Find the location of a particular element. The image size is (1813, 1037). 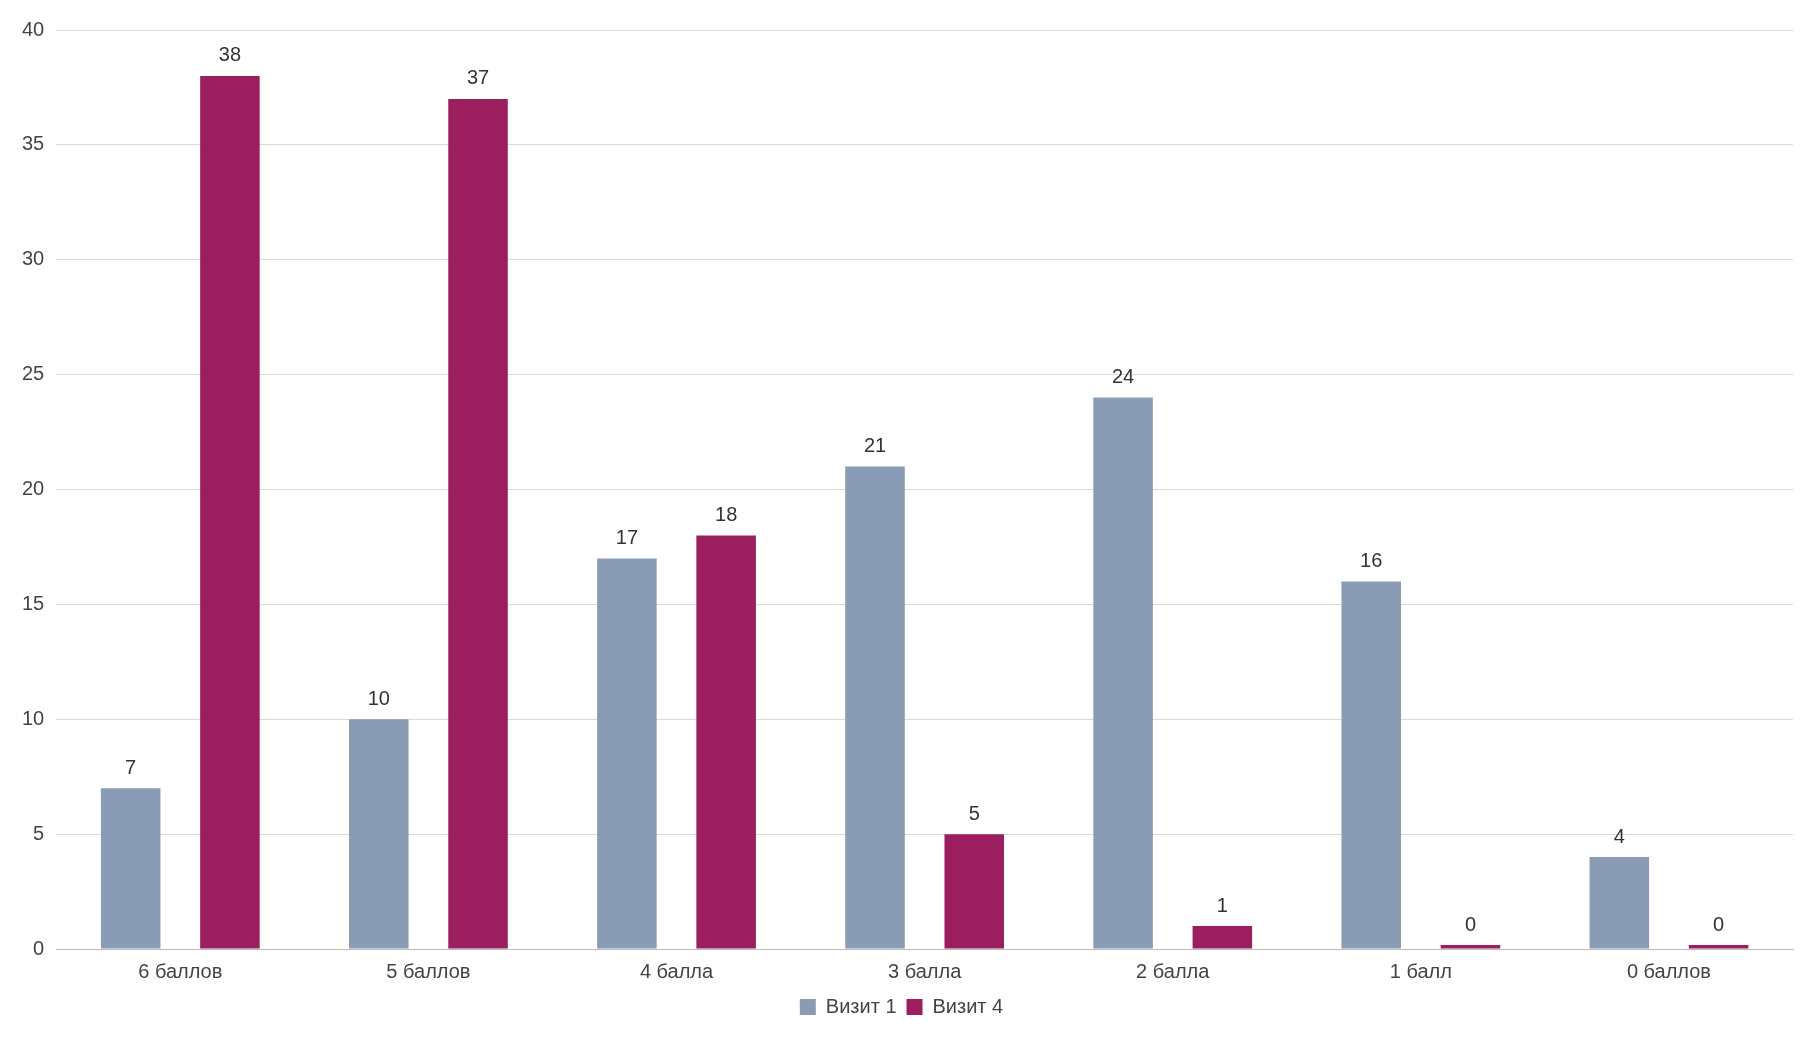

data-label: 1 is located at coordinates (1222, 904).